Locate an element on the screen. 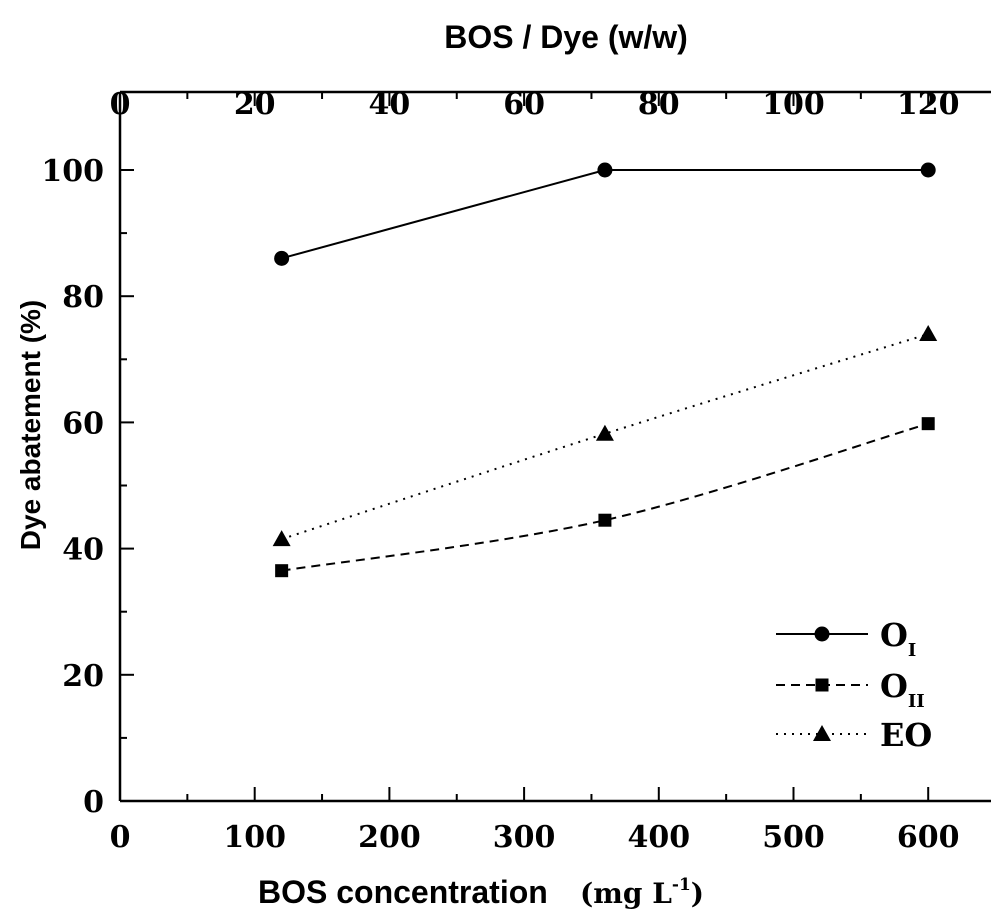 This screenshot has height=912, width=991. y-tick-label: 40 is located at coordinates (83, 550).